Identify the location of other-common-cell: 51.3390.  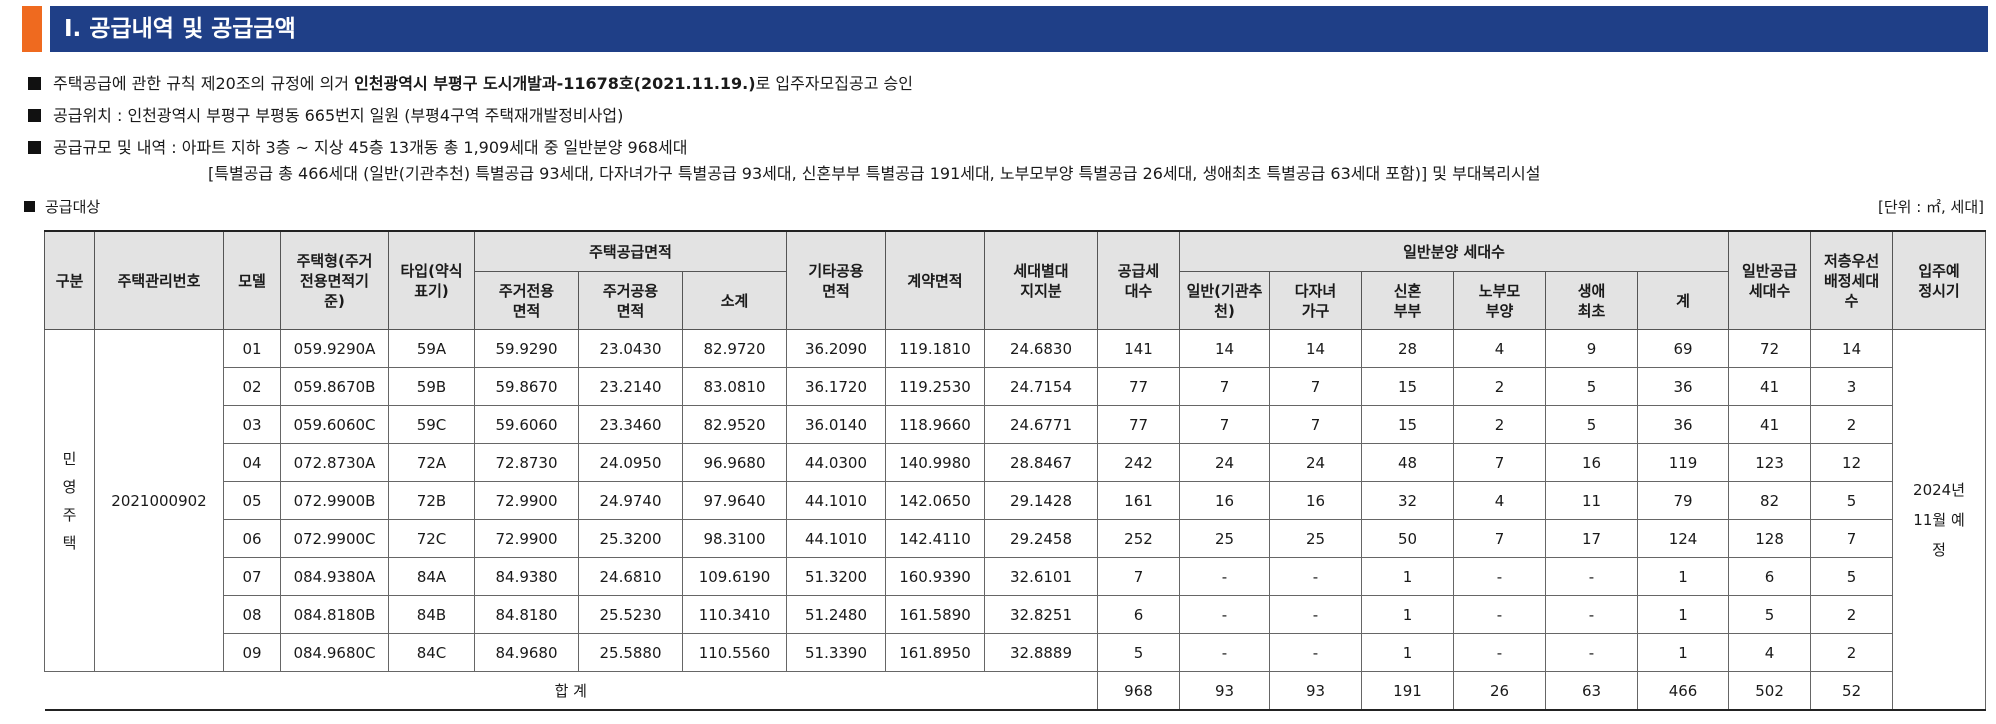
(836, 652).